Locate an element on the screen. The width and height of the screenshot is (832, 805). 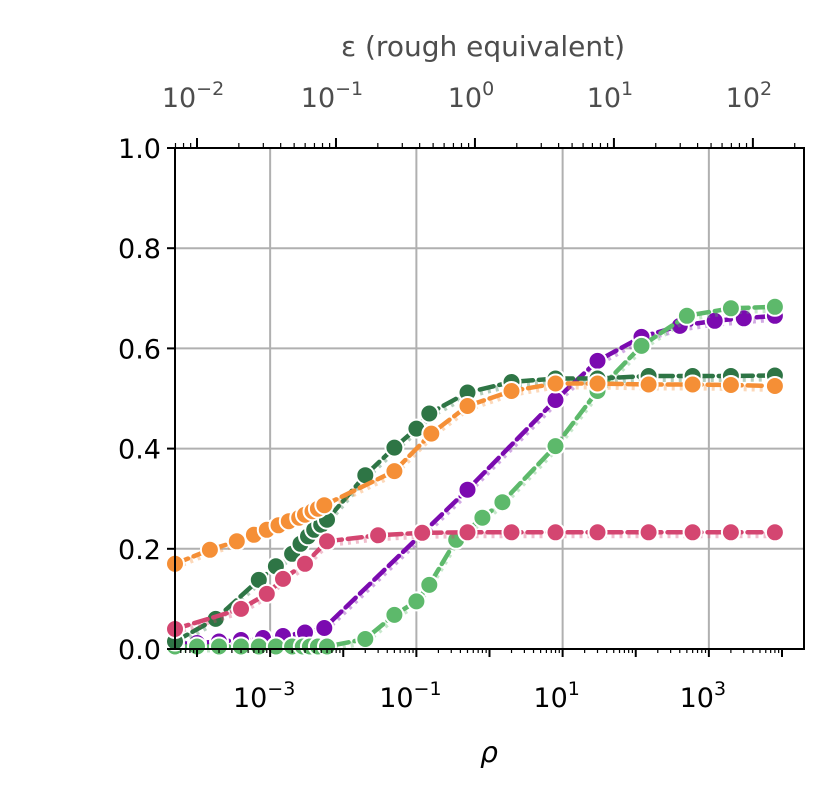
series-4-shadow-line is located at coordinates (474, 583).